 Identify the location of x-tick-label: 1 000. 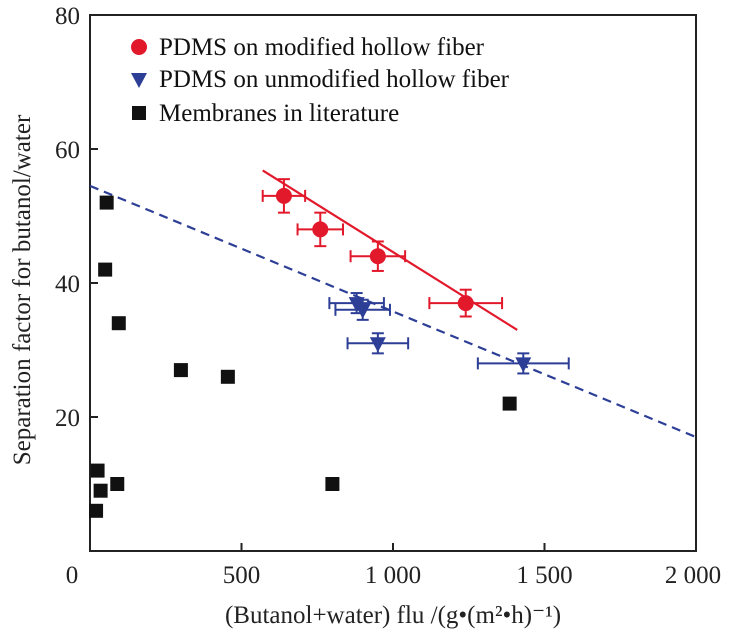
(393, 575).